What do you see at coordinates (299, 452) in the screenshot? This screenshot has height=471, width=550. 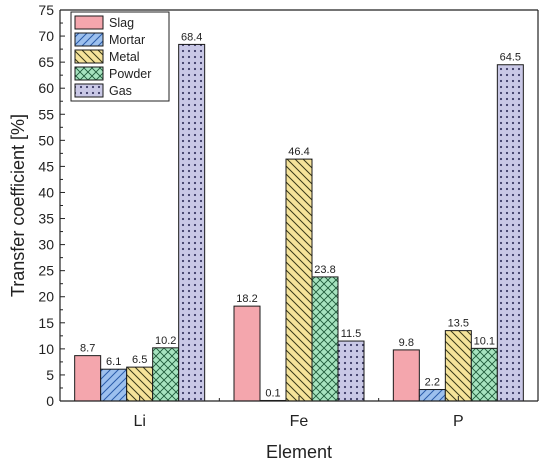 I see `x-axis-title: Element` at bounding box center [299, 452].